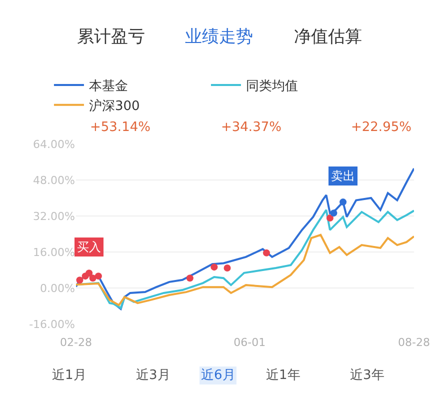 The height and width of the screenshot is (418, 442). I want to click on text: 近3年, so click(367, 375).